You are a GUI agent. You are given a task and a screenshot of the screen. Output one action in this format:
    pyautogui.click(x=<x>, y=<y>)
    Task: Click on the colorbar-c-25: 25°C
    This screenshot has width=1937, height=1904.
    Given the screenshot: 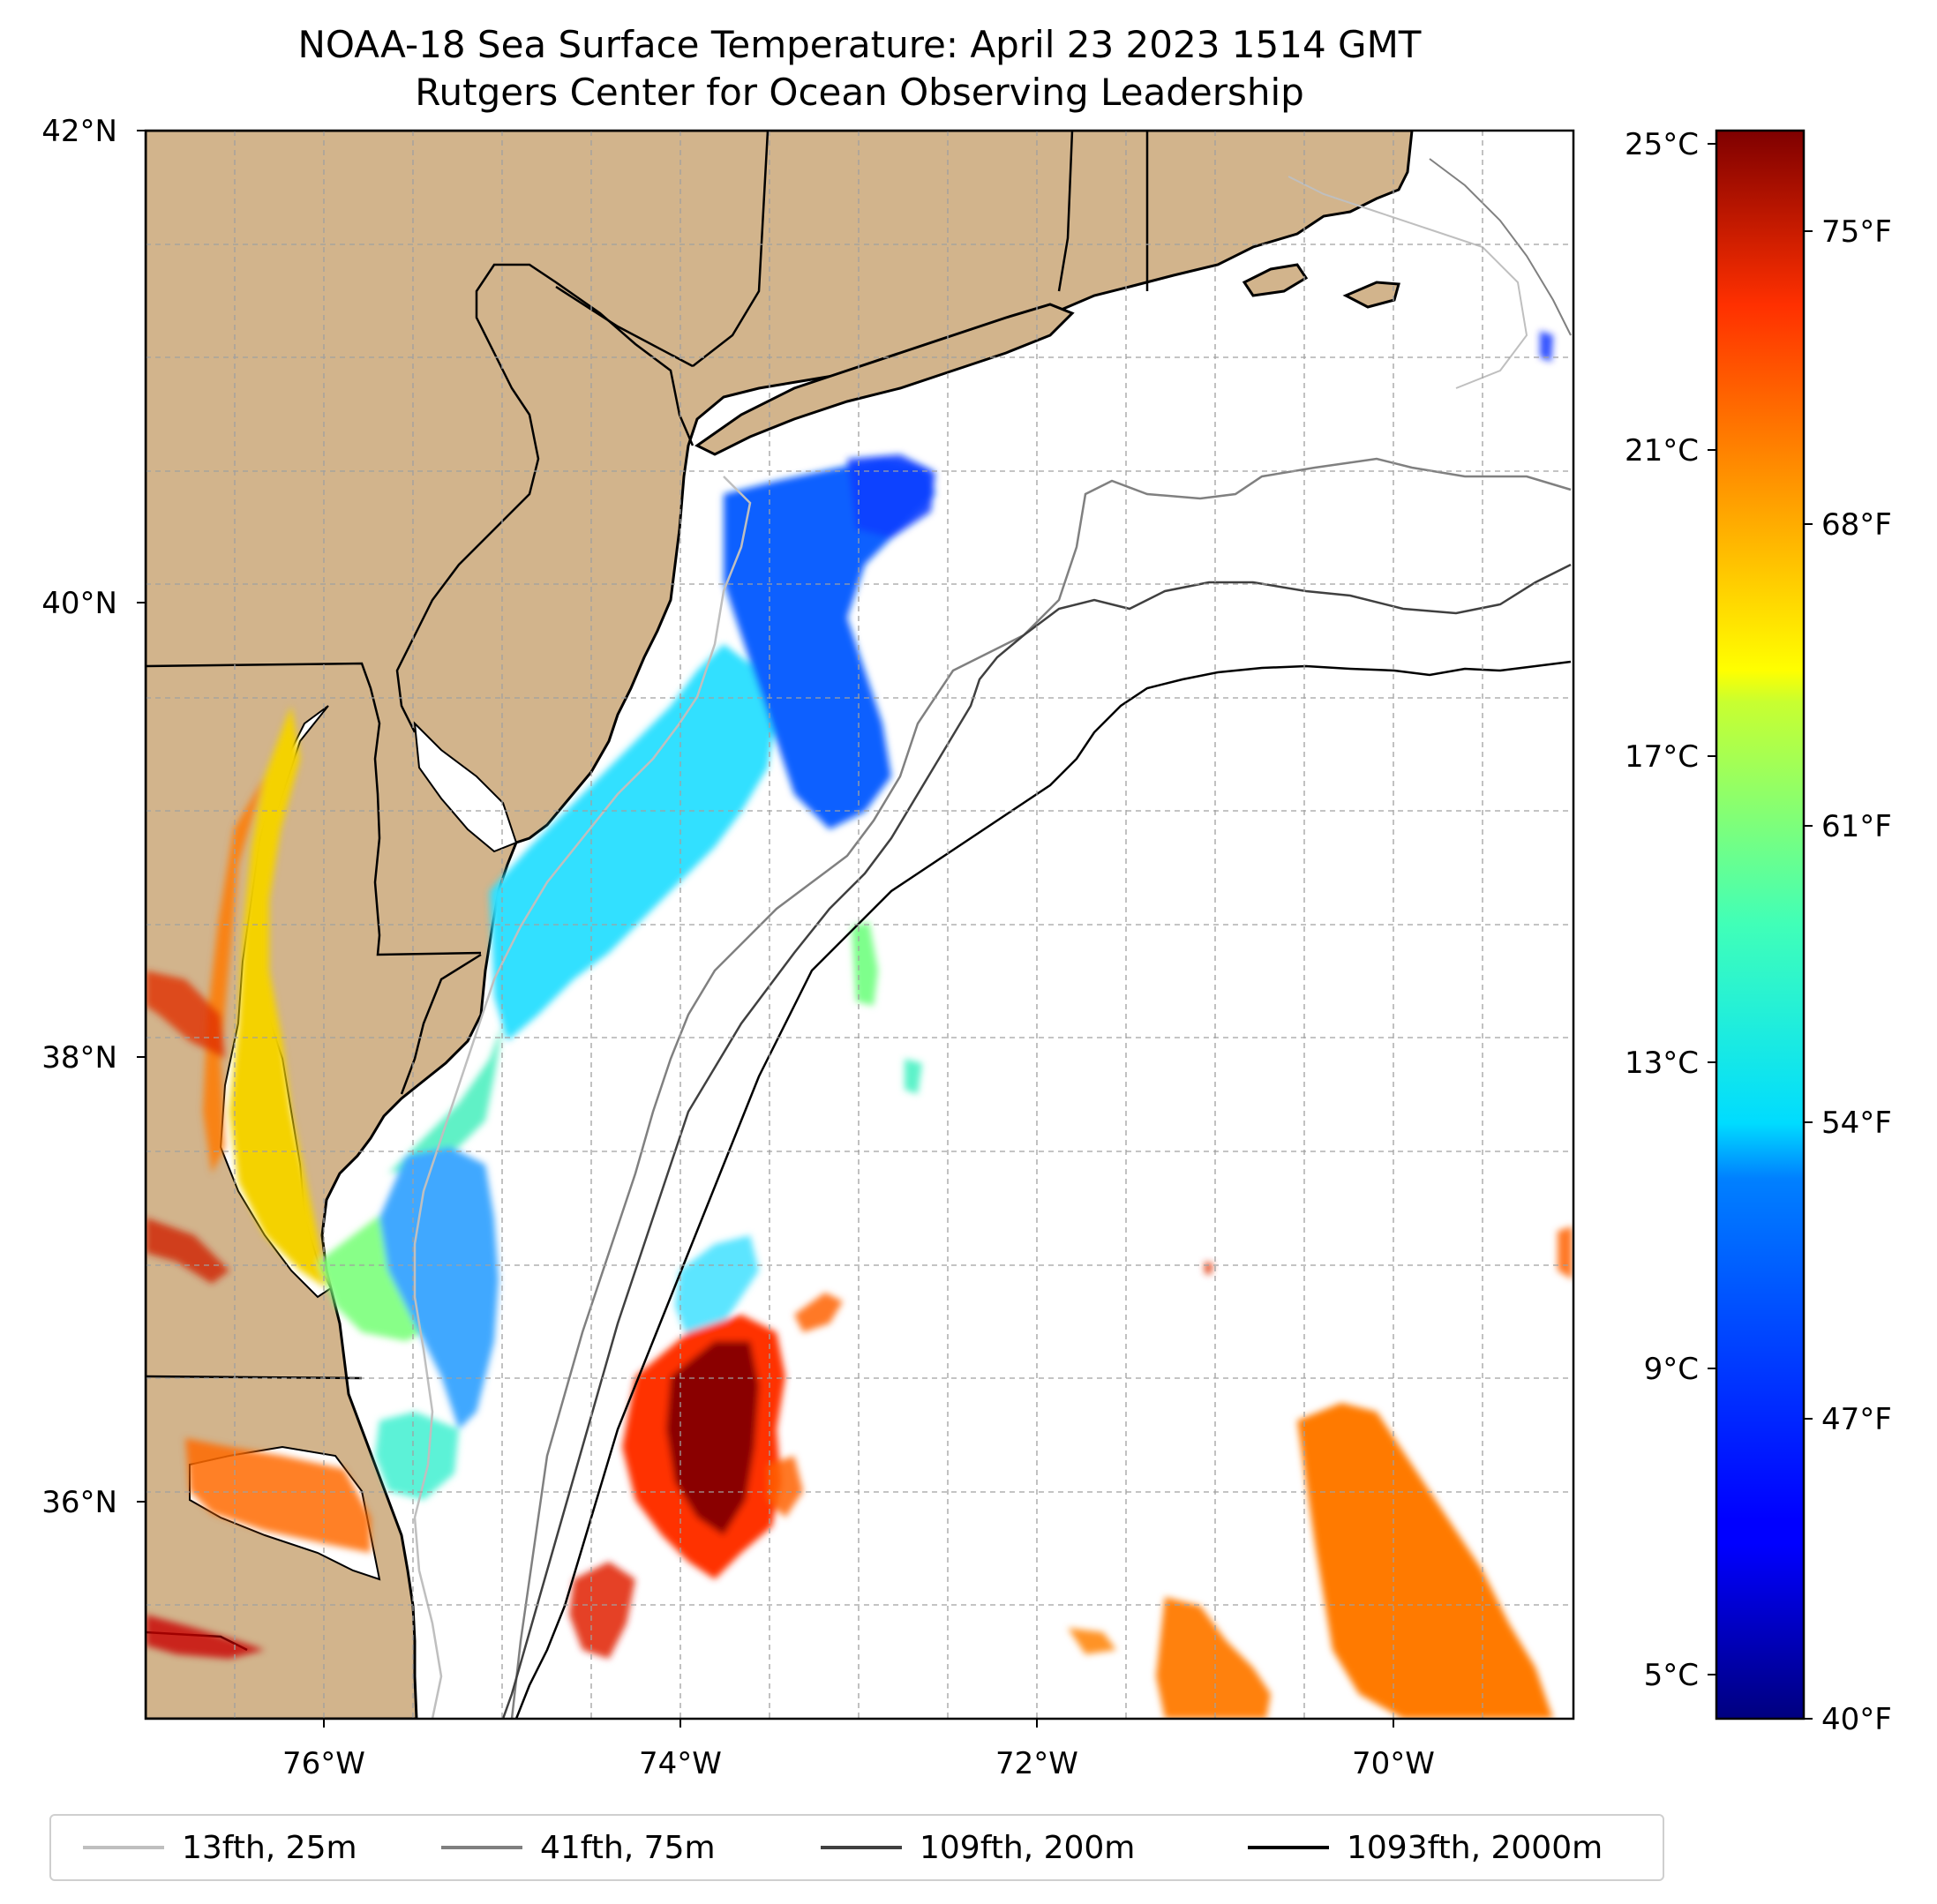 What is the action you would take?
    pyautogui.click(x=1662, y=144)
    